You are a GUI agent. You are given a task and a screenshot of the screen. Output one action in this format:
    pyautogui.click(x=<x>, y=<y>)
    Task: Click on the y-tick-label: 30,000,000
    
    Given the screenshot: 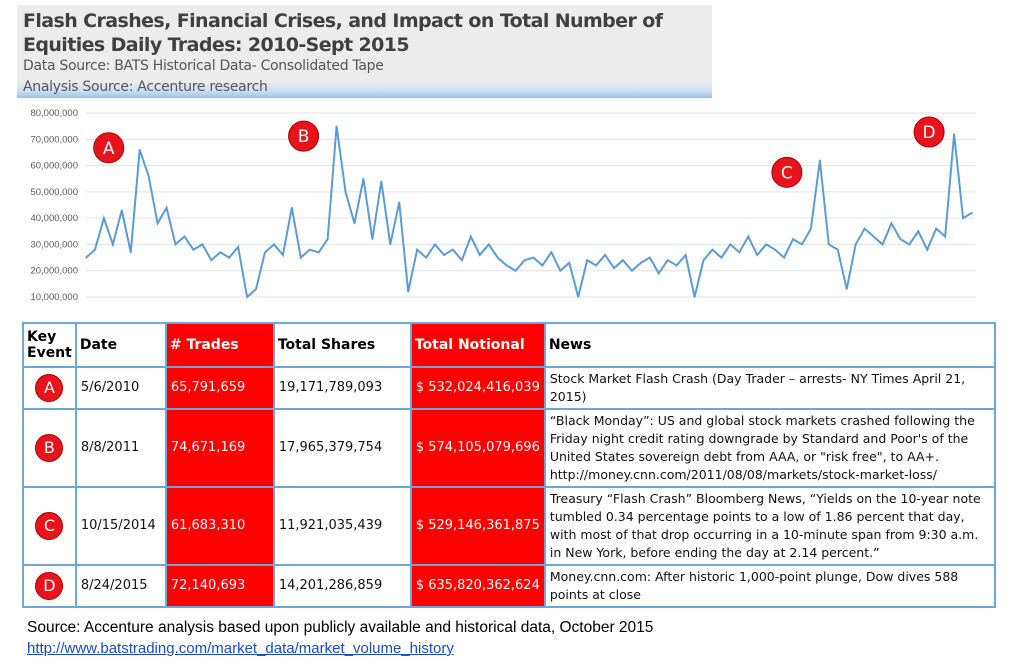 What is the action you would take?
    pyautogui.click(x=54, y=244)
    